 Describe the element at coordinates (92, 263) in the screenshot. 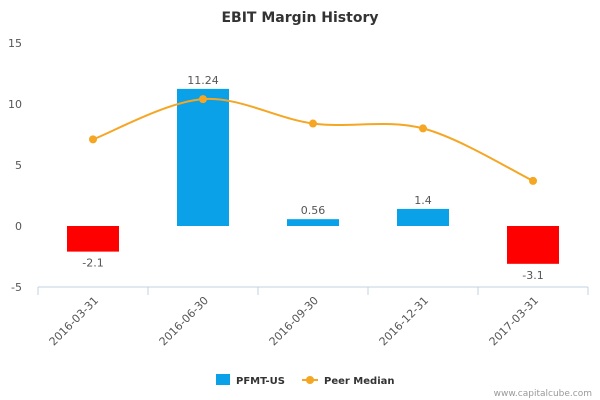

I see `bar-data-label: -2.1` at that location.